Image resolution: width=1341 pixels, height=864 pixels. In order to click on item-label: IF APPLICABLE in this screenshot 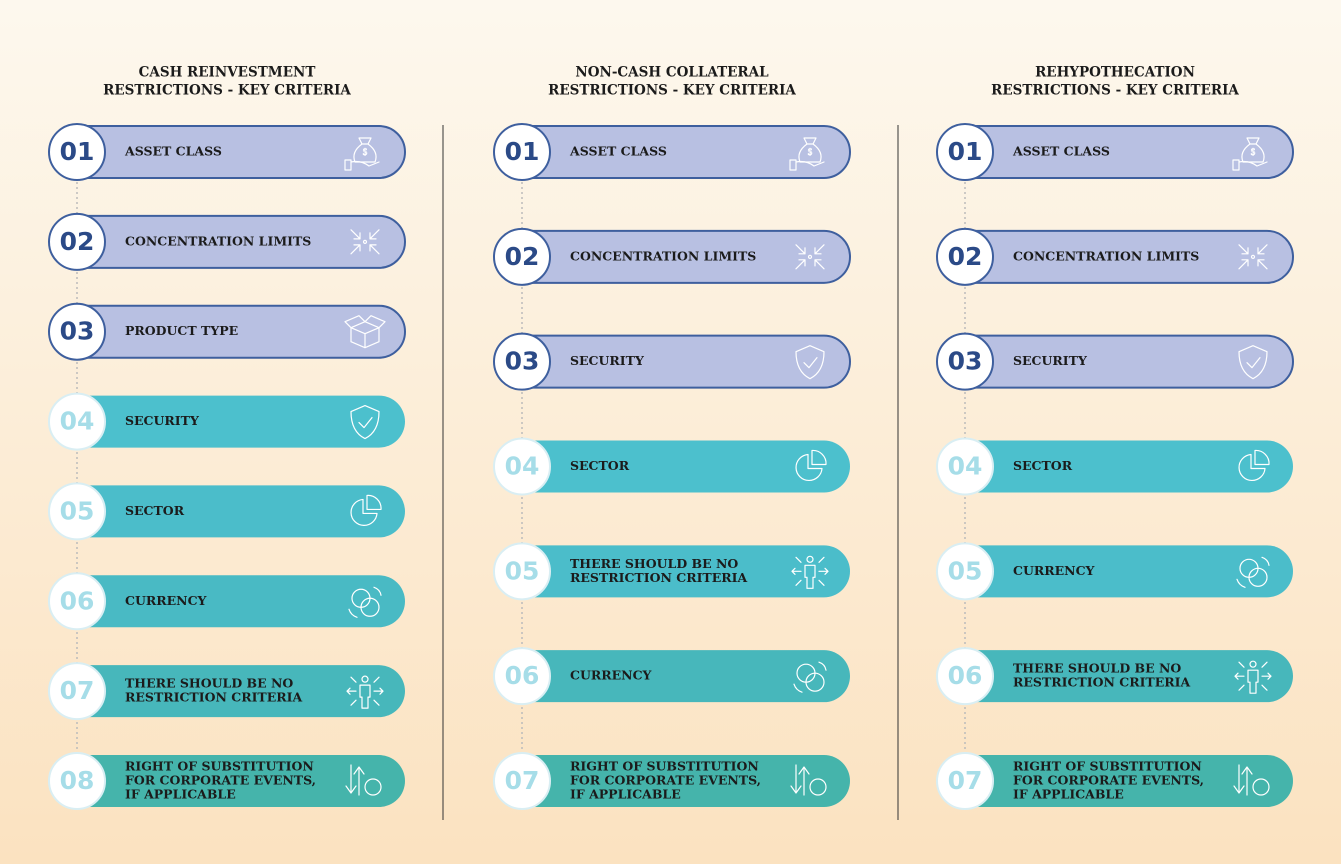, I will do `click(180, 794)`.